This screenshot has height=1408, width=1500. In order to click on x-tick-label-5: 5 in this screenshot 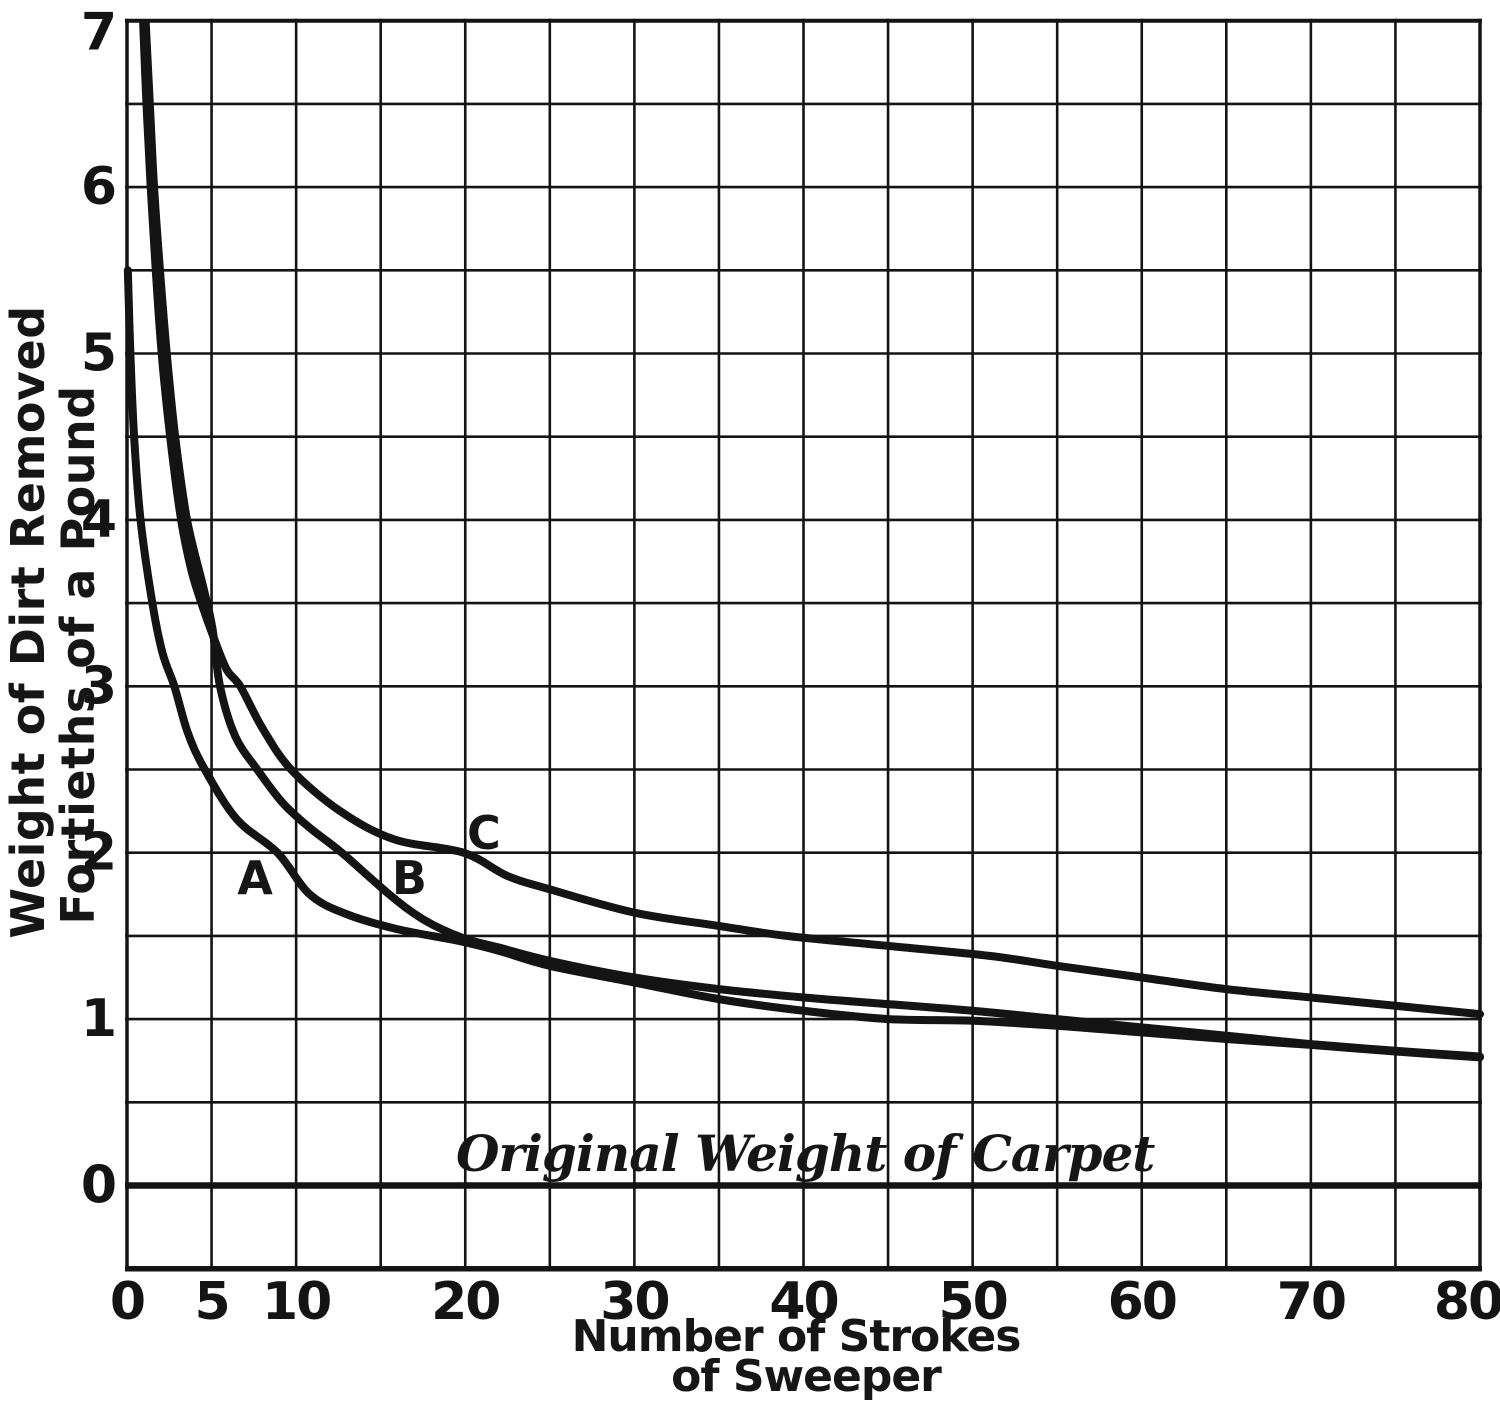, I will do `click(211, 1302)`.